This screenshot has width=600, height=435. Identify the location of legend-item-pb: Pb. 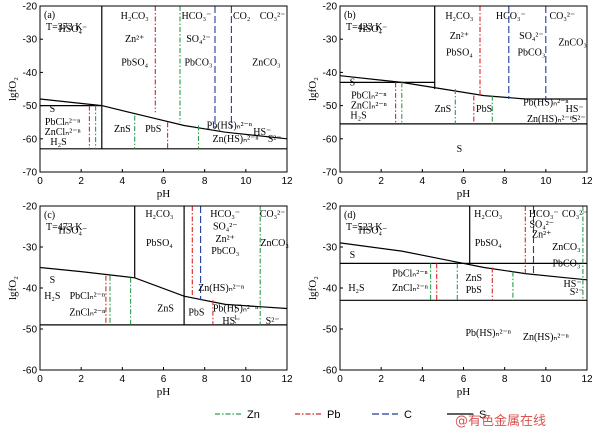
(317, 415).